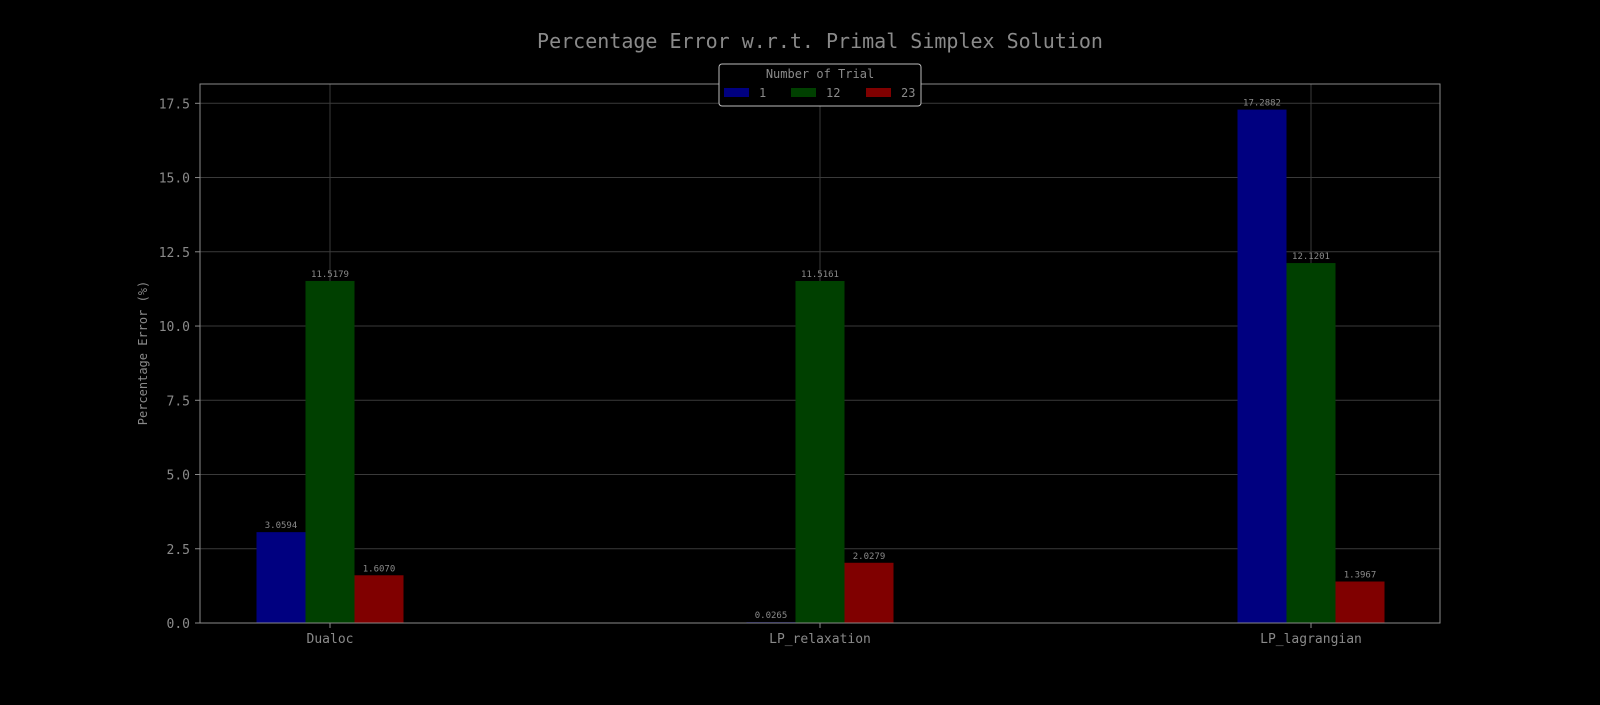 This screenshot has width=1600, height=705. I want to click on x-tick-label: LP_lagrangian, so click(1311, 639).